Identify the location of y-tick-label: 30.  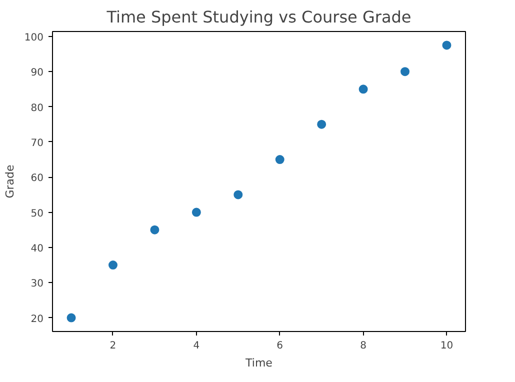
(37, 284).